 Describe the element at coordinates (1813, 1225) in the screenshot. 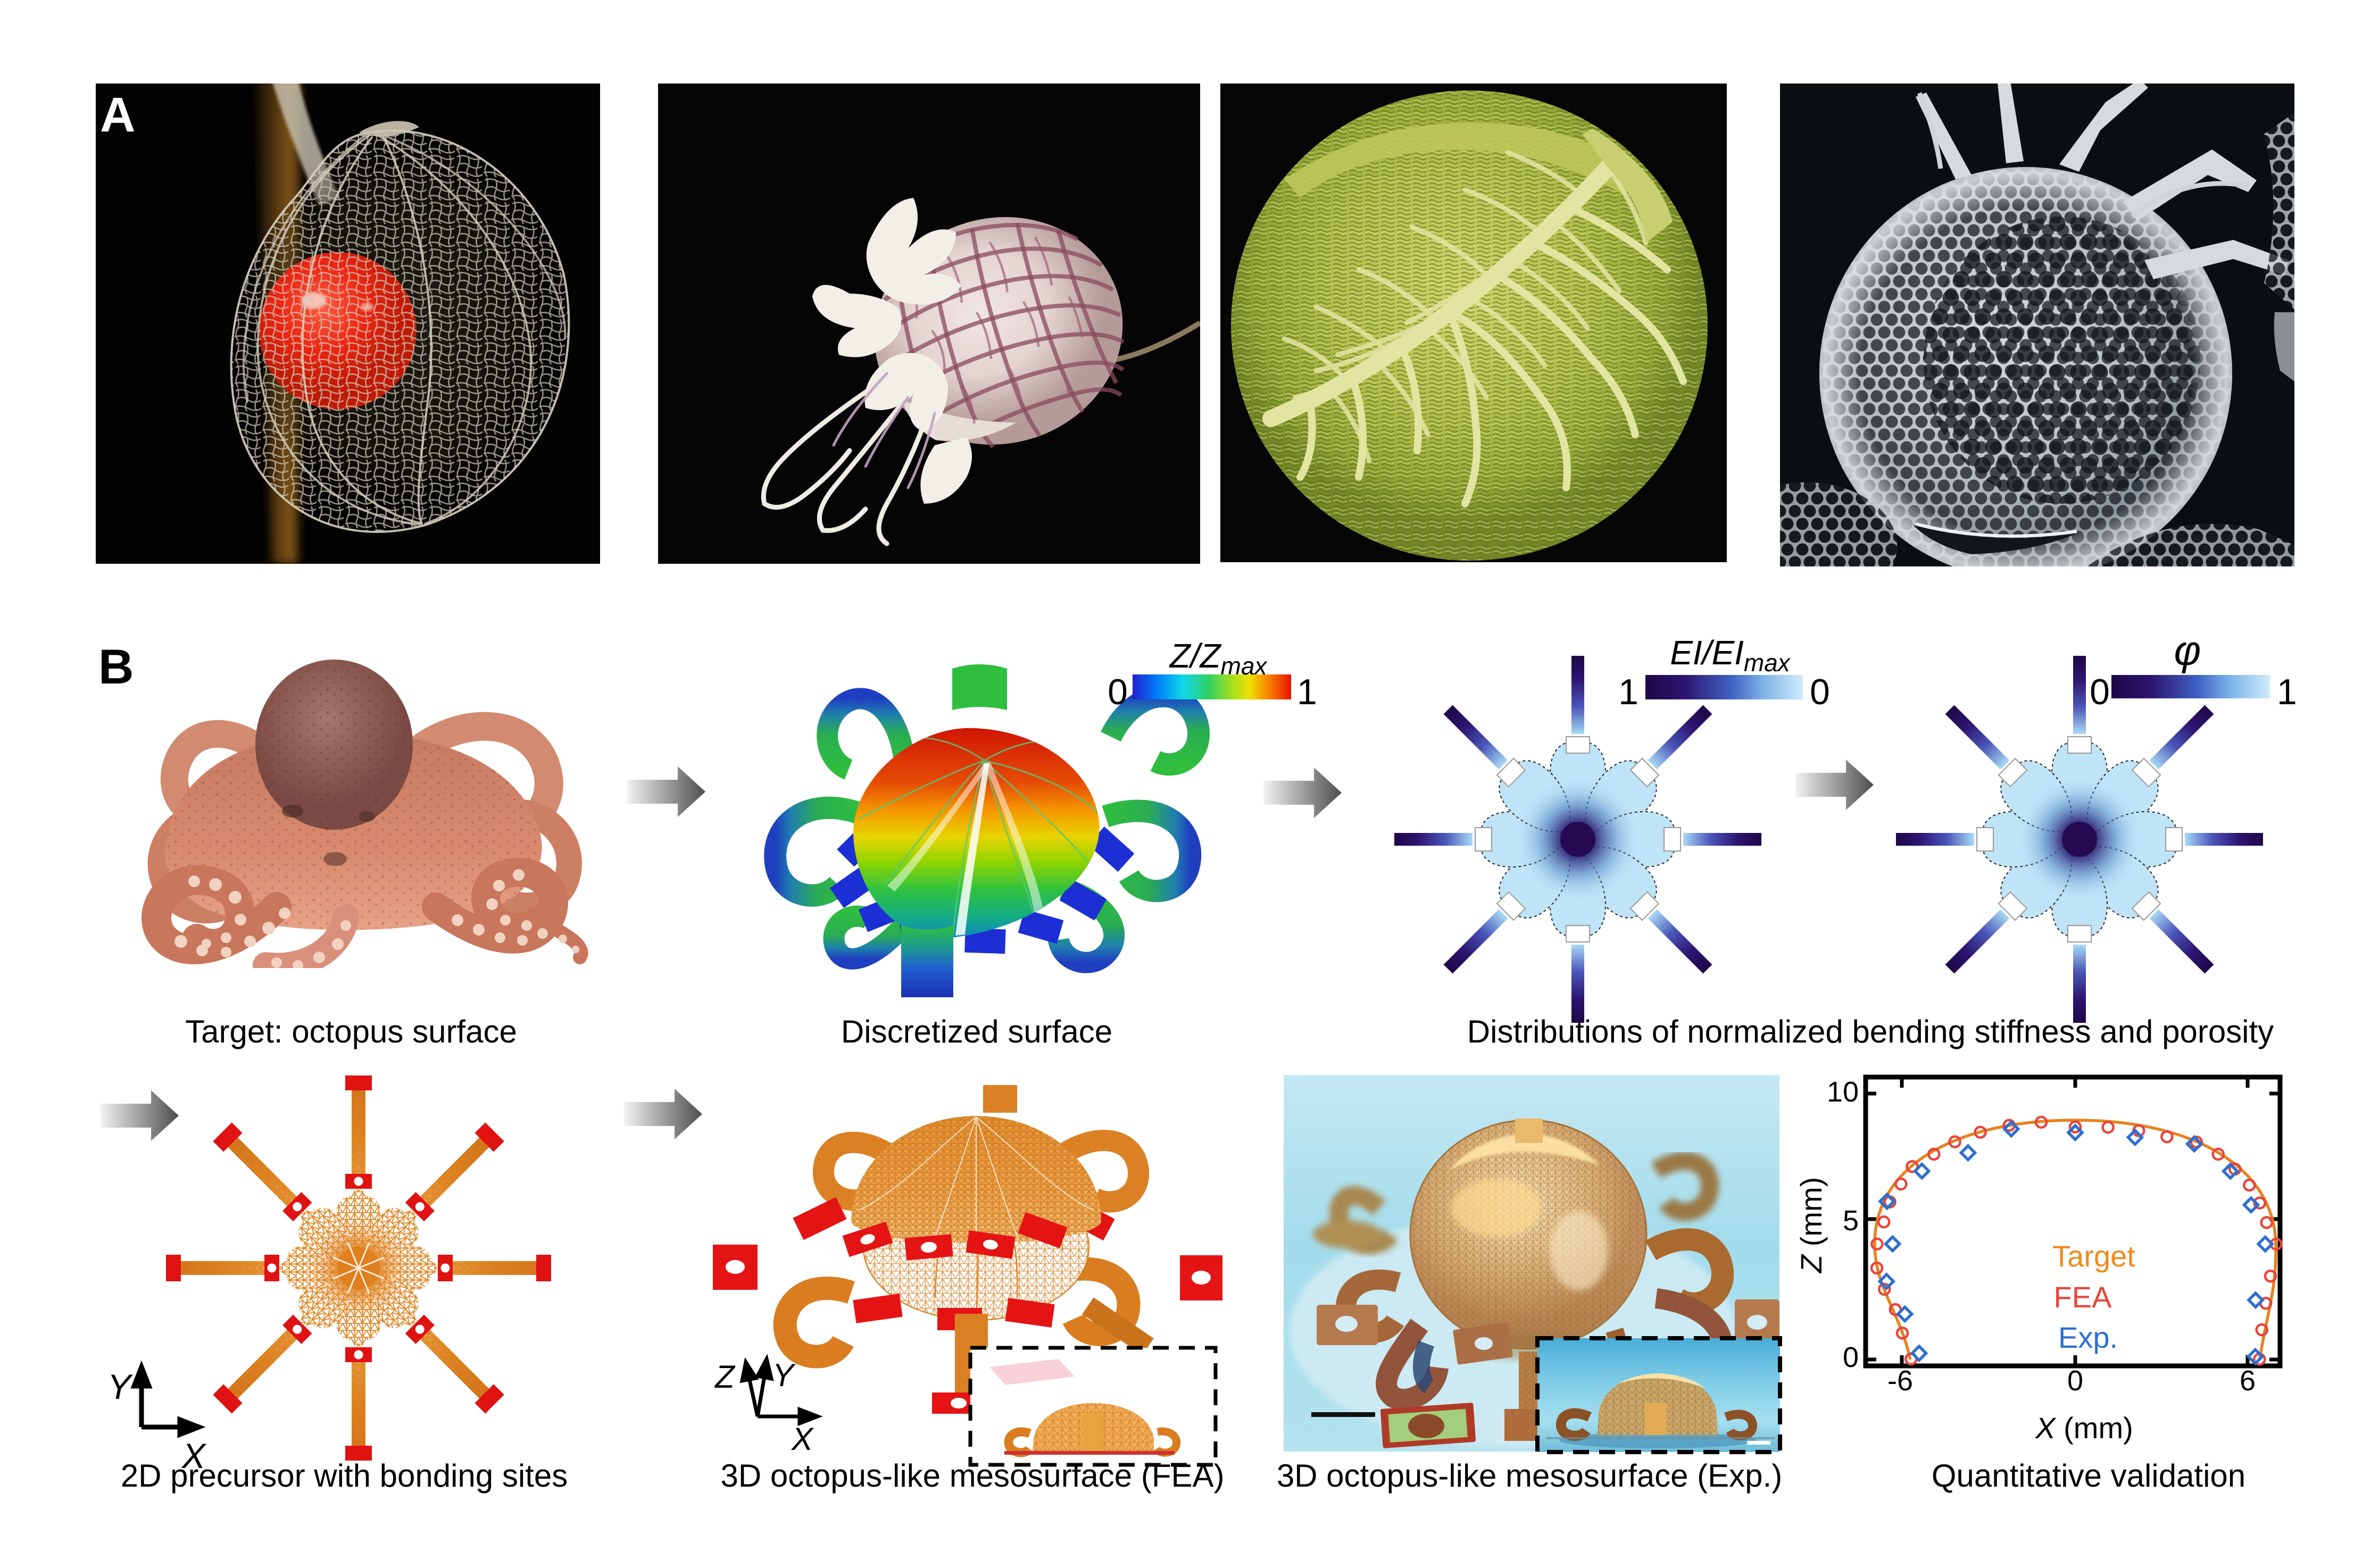

I see `svg-text: Z (mm)` at that location.